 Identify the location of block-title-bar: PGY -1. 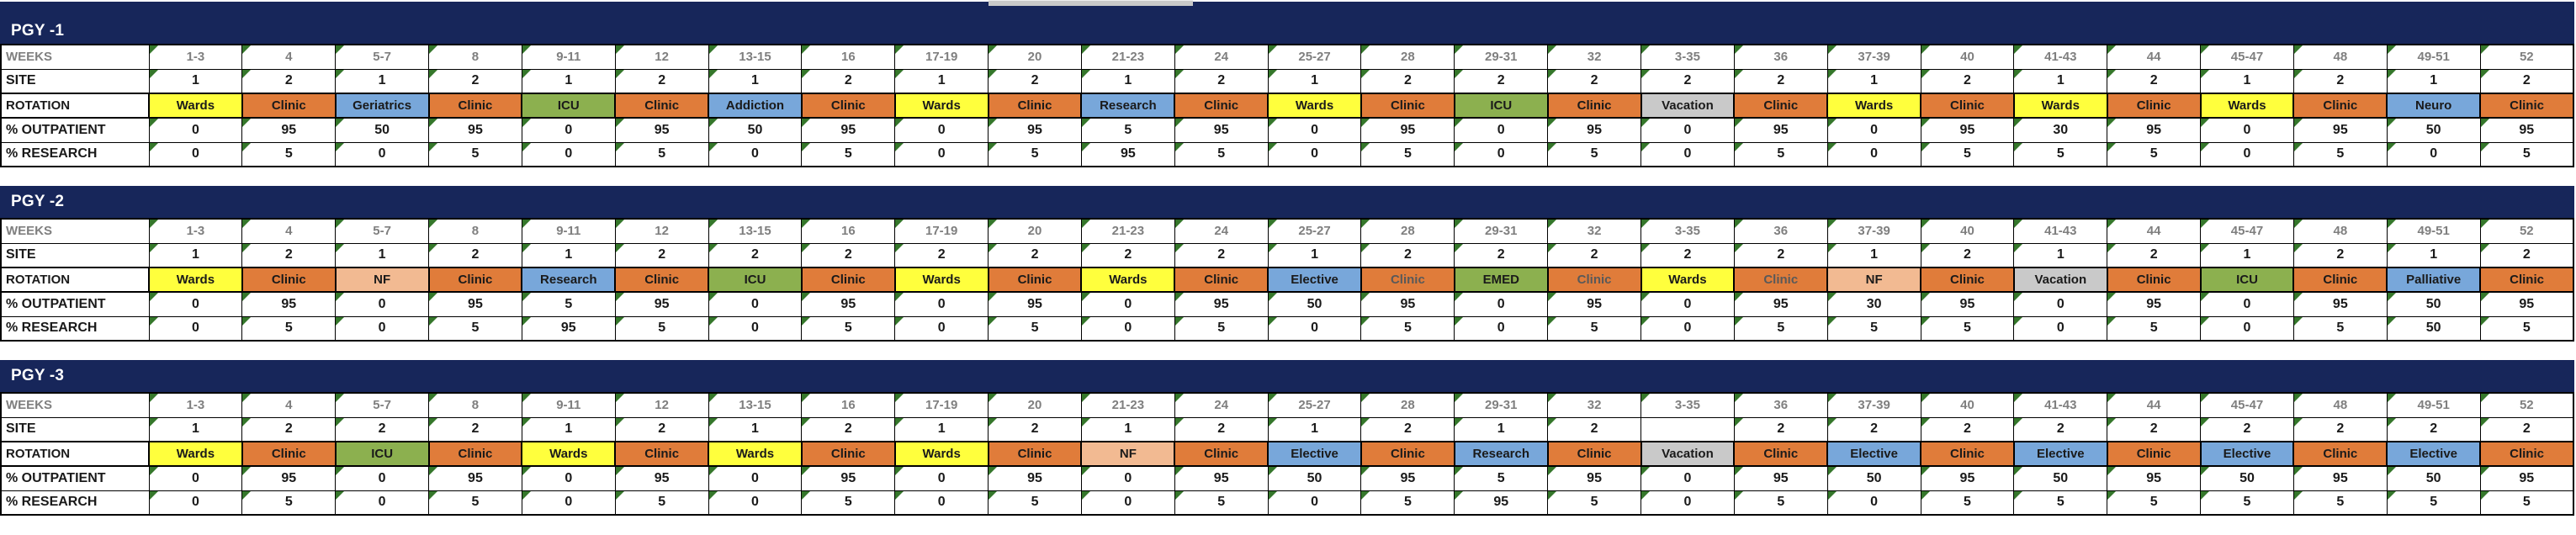
(1287, 23).